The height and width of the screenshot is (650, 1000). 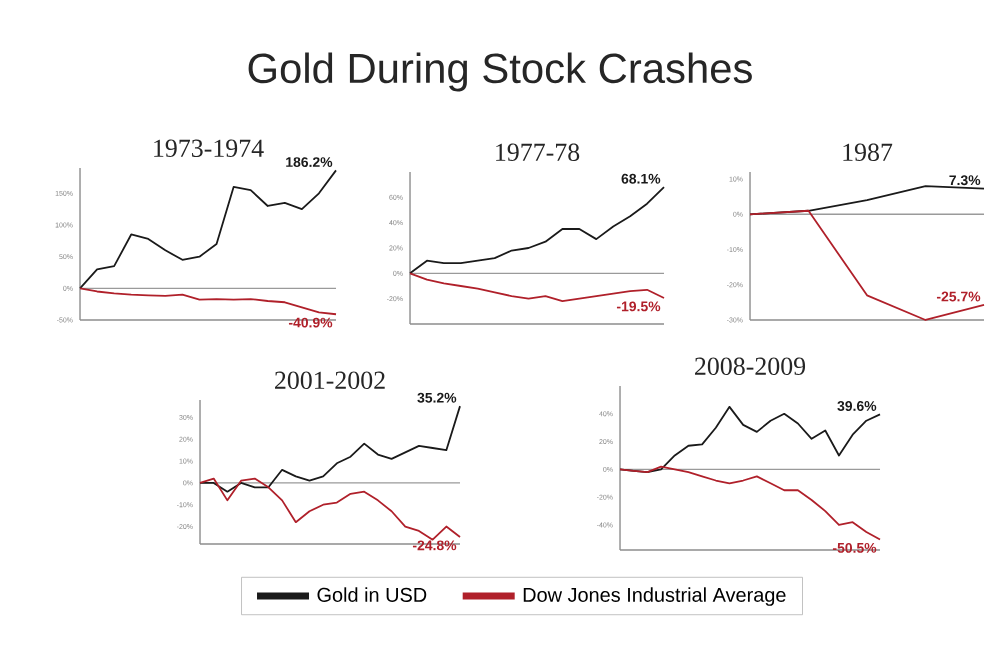 What do you see at coordinates (330, 380) in the screenshot?
I see `chart-title: 2001-2002` at bounding box center [330, 380].